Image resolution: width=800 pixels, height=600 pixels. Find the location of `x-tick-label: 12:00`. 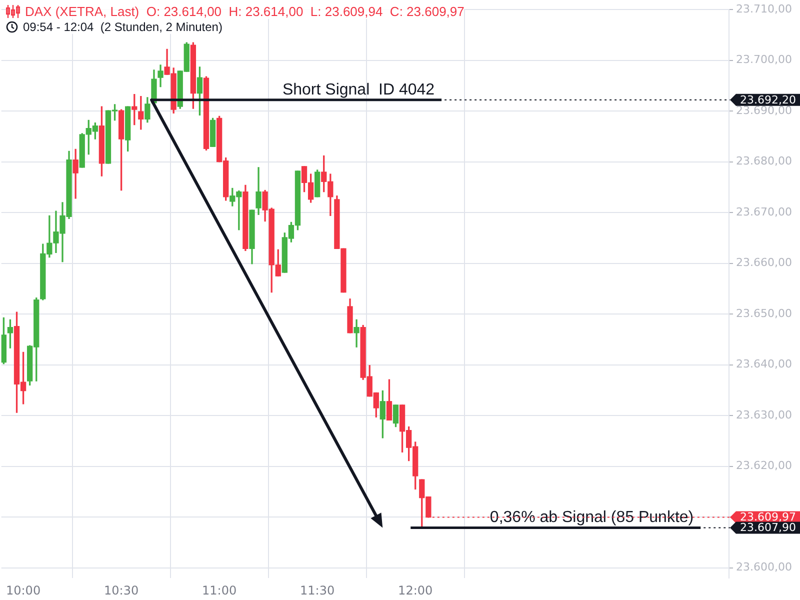

x-tick-label: 12:00 is located at coordinates (415, 590).